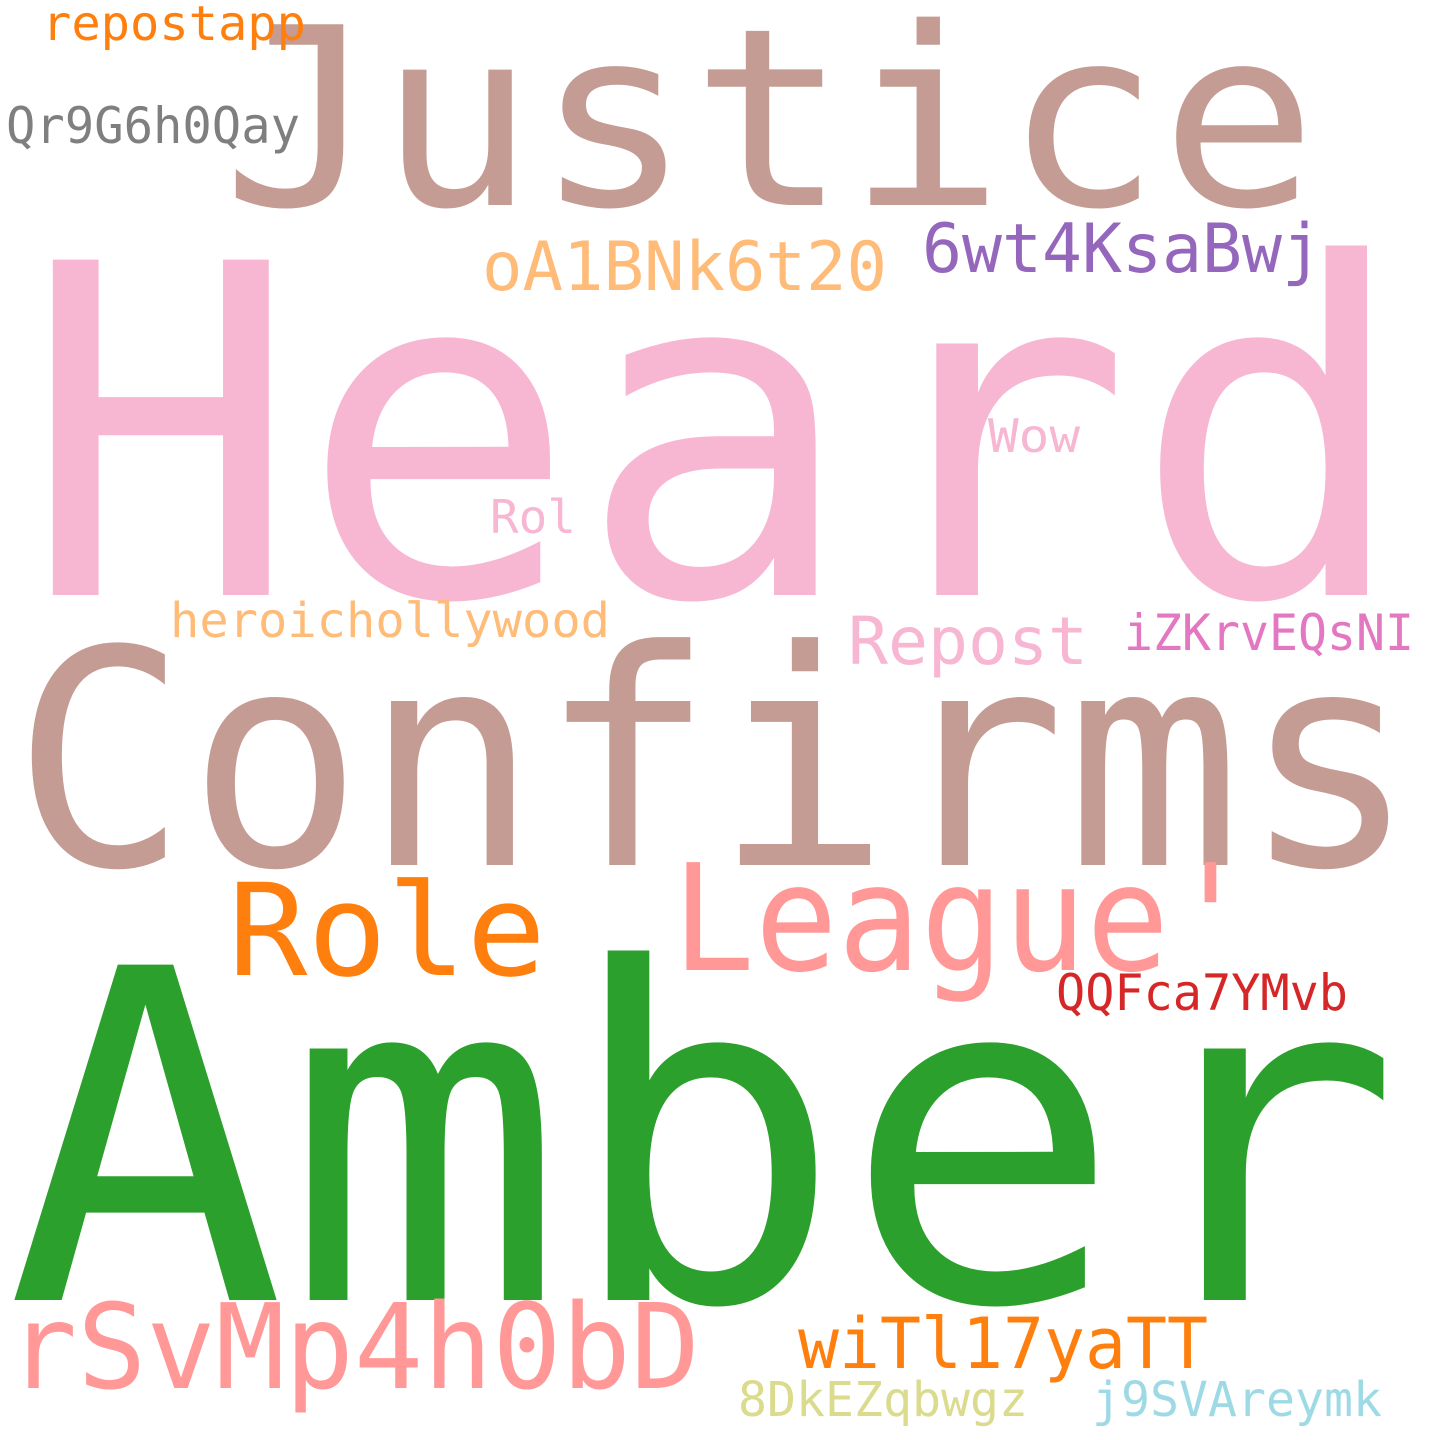 The image size is (1440, 1440). I want to click on word-witl17yatt: wiTl17yaTT, so click(1003, 1344).